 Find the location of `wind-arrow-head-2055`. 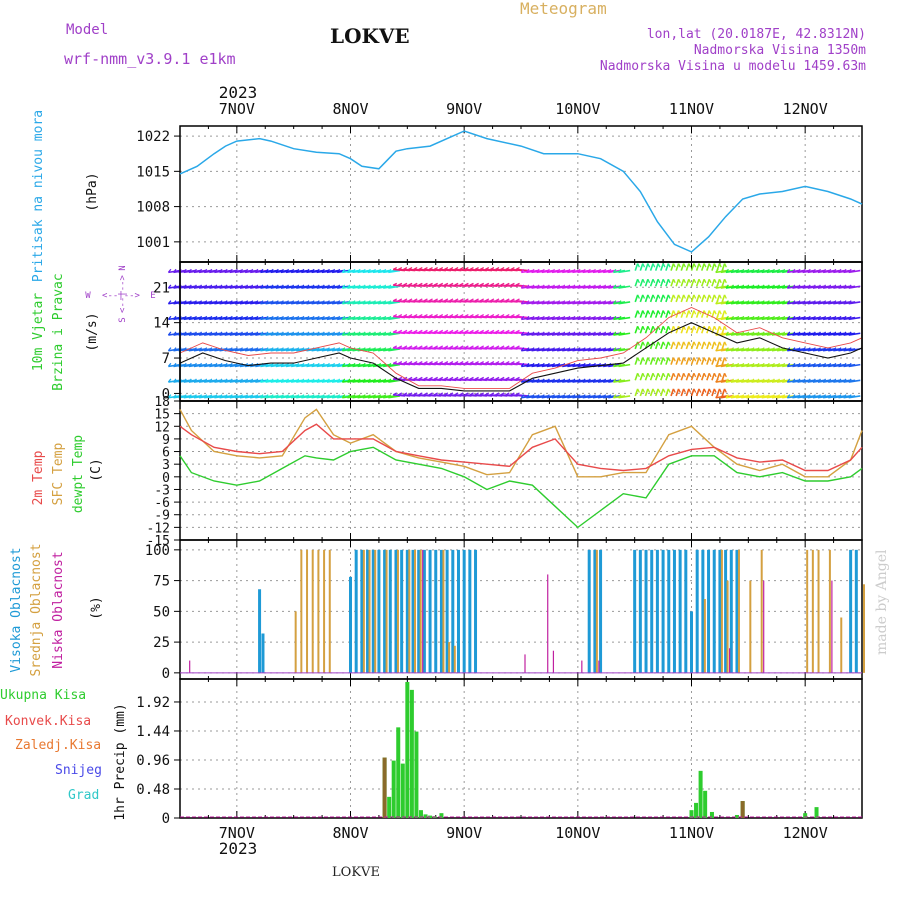

wind-arrow-head-2055 is located at coordinates (752, 380).